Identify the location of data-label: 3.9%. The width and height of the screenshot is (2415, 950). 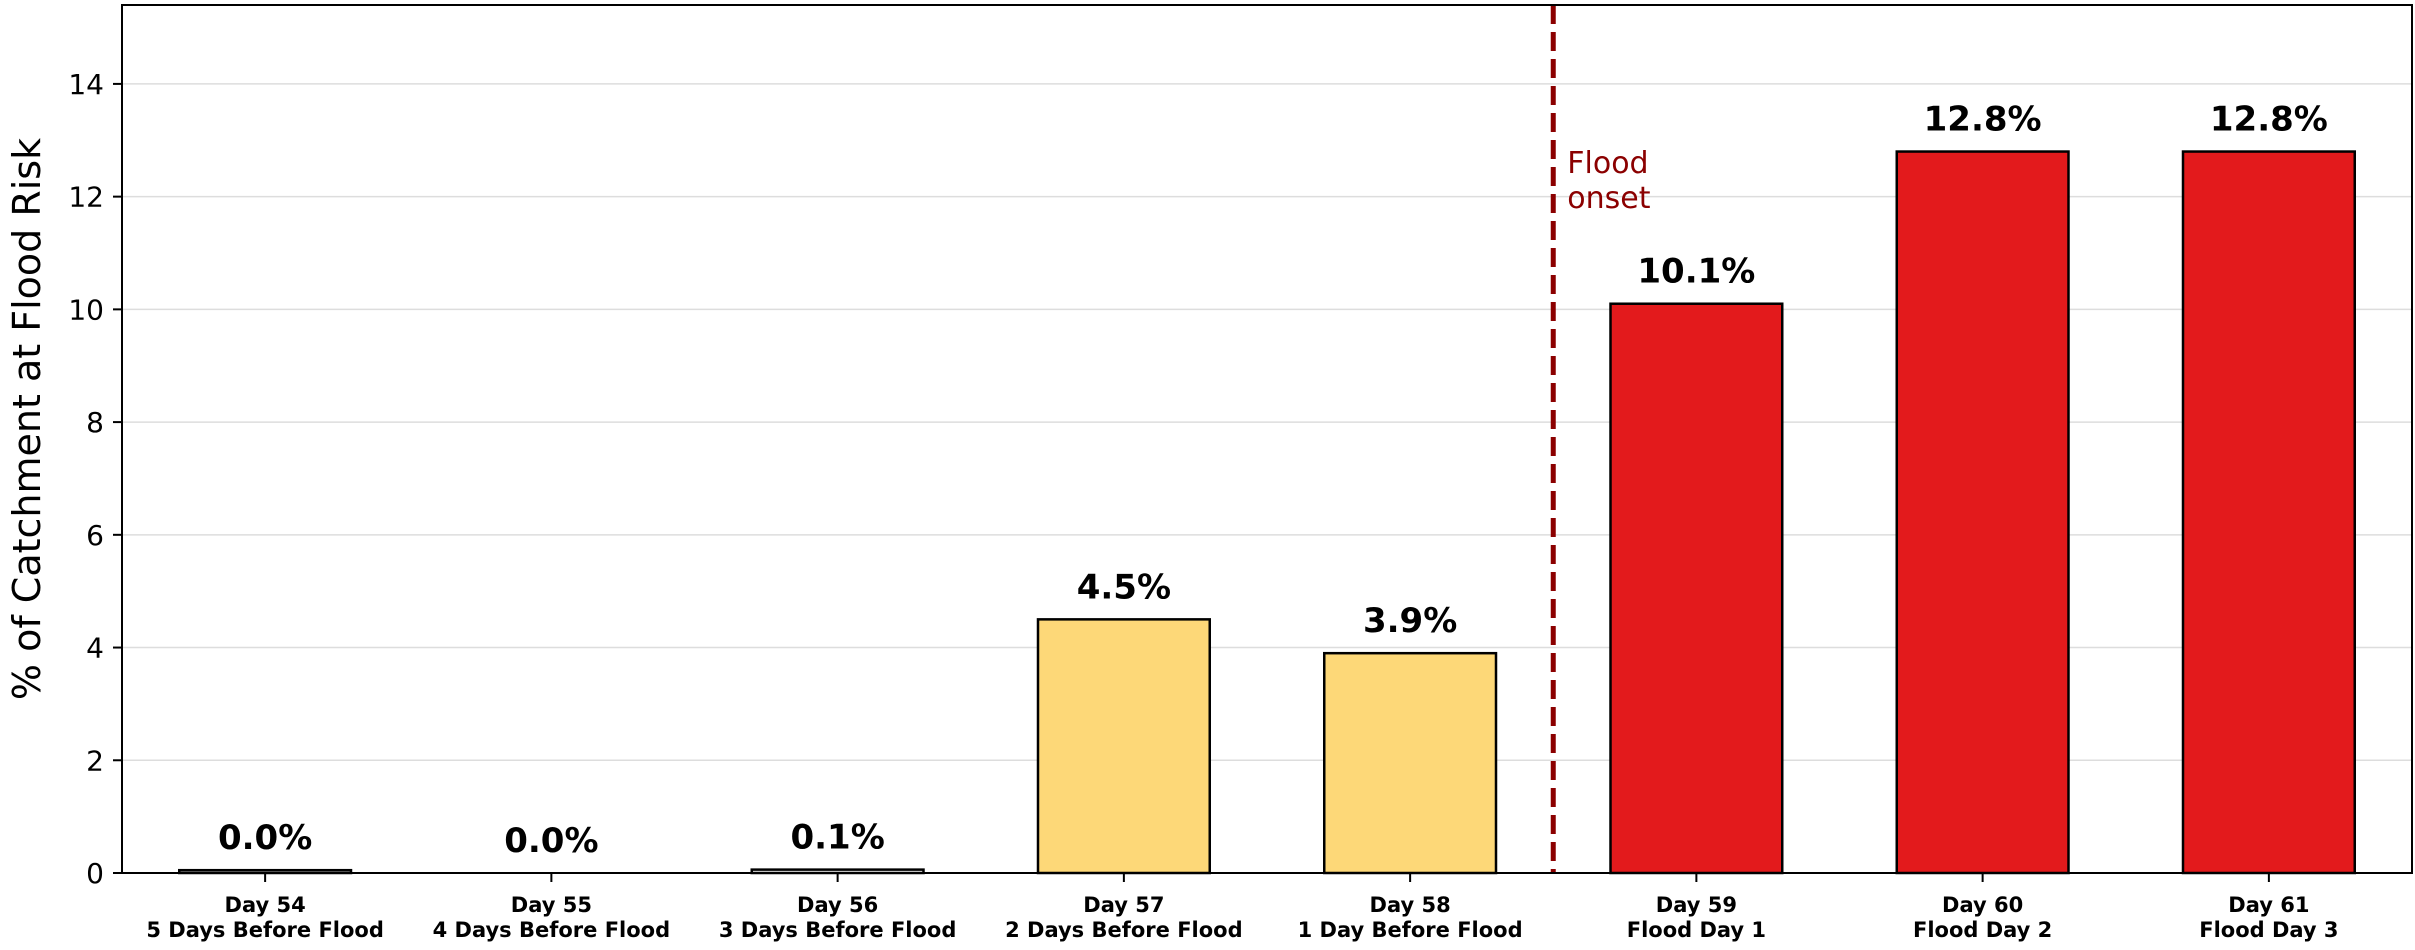
(1410, 621).